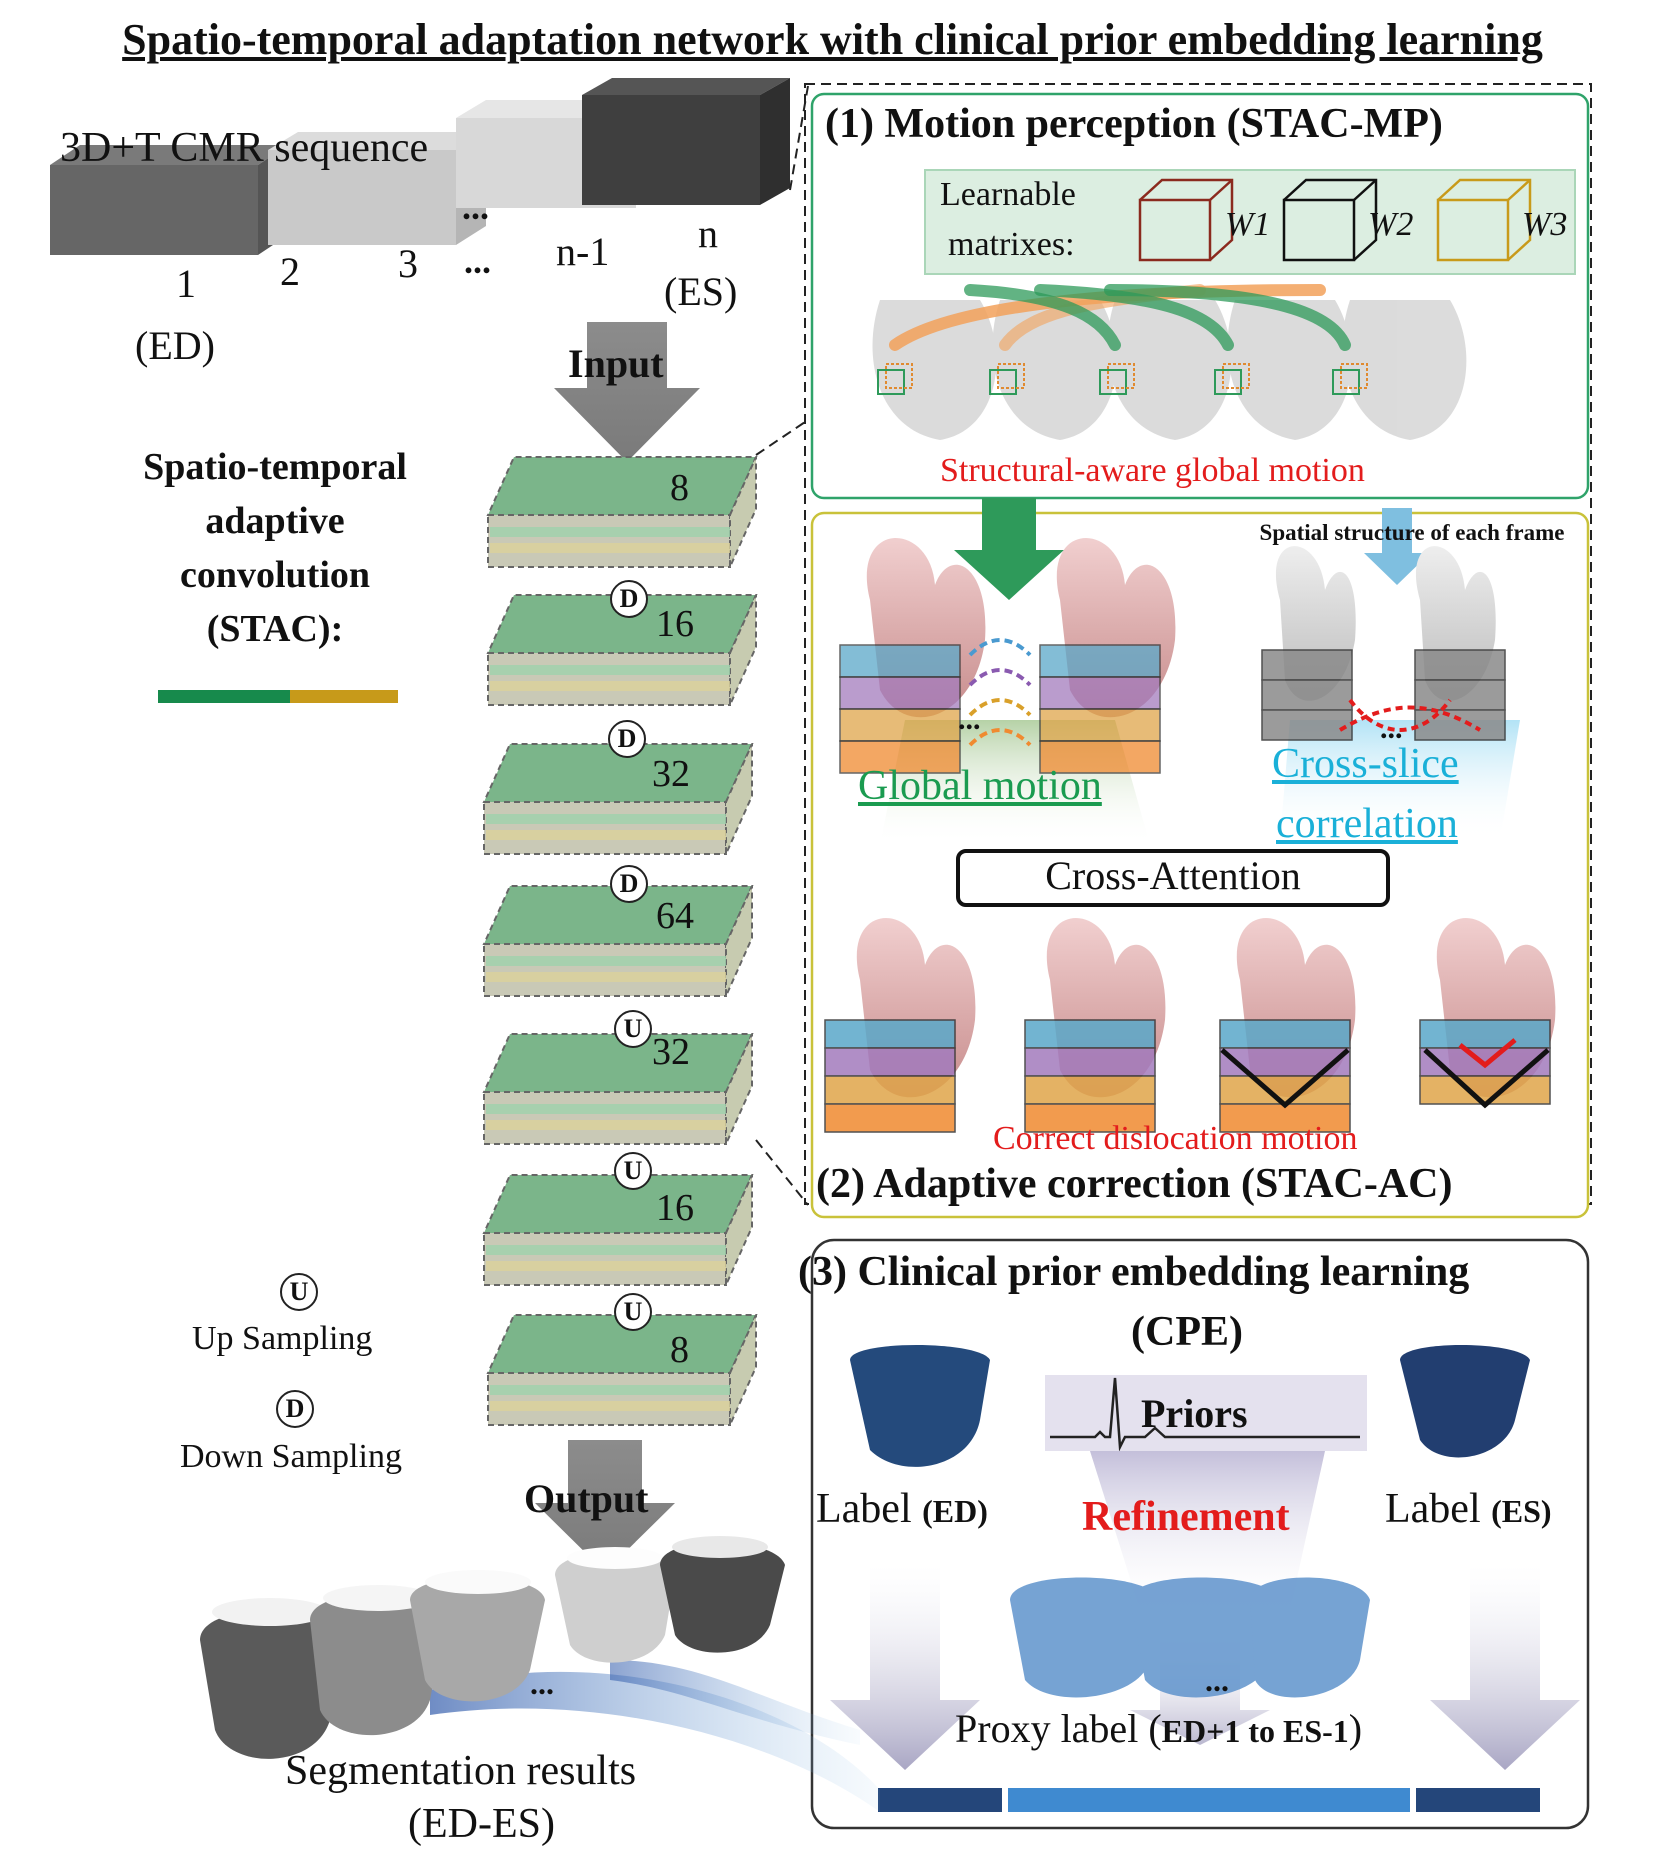  Describe the element at coordinates (1190, 1637) in the screenshot. I see `proxy-label-volumes` at that location.